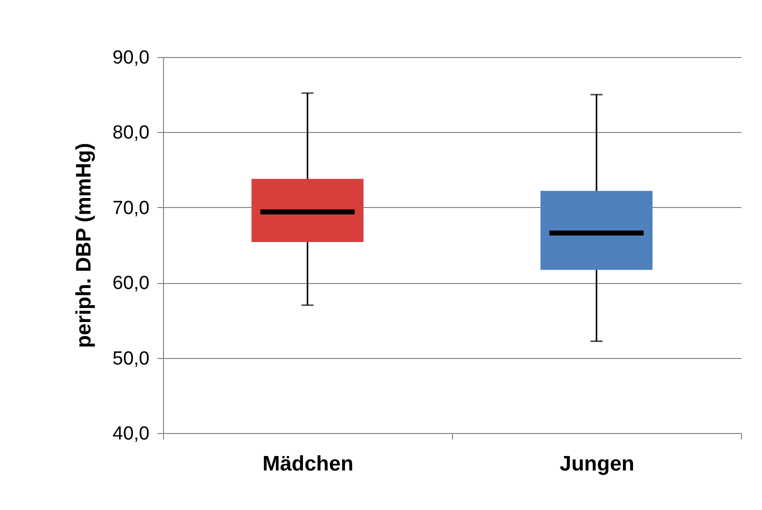  I want to click on x-tick-label: Jungen, so click(597, 464).